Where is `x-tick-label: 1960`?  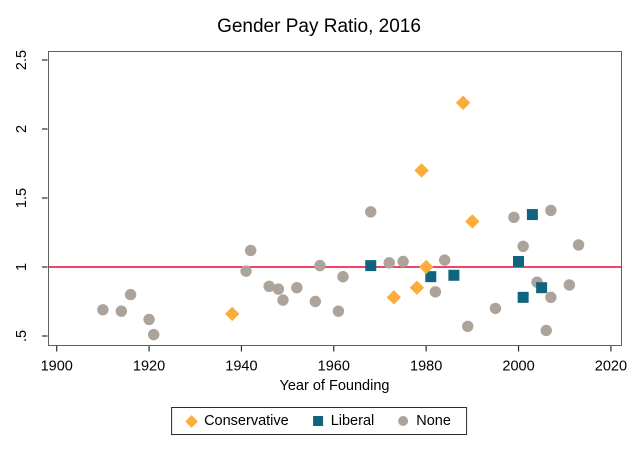
x-tick-label: 1960 is located at coordinates (334, 367).